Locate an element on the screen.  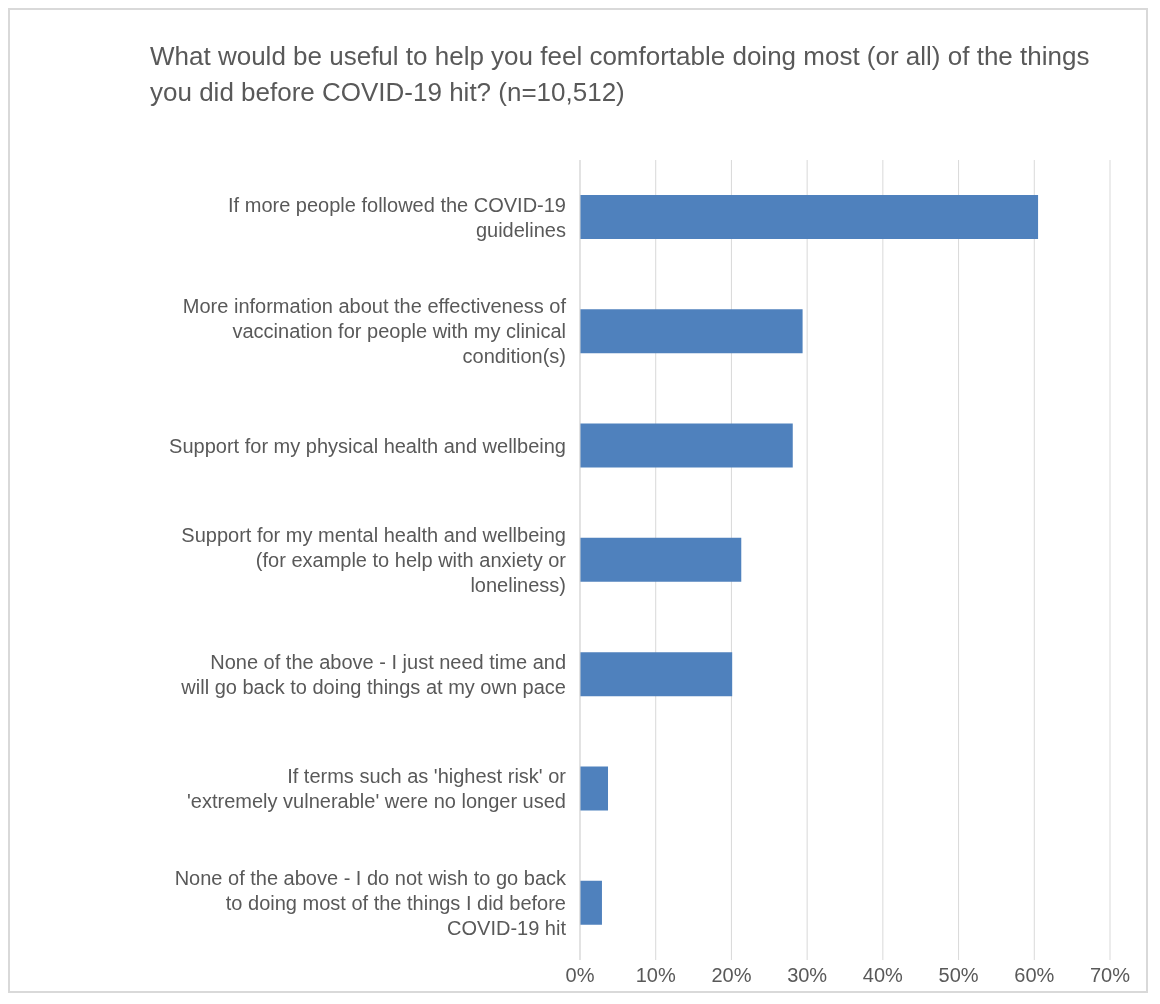
x-tick-label: 50% is located at coordinates (958, 975).